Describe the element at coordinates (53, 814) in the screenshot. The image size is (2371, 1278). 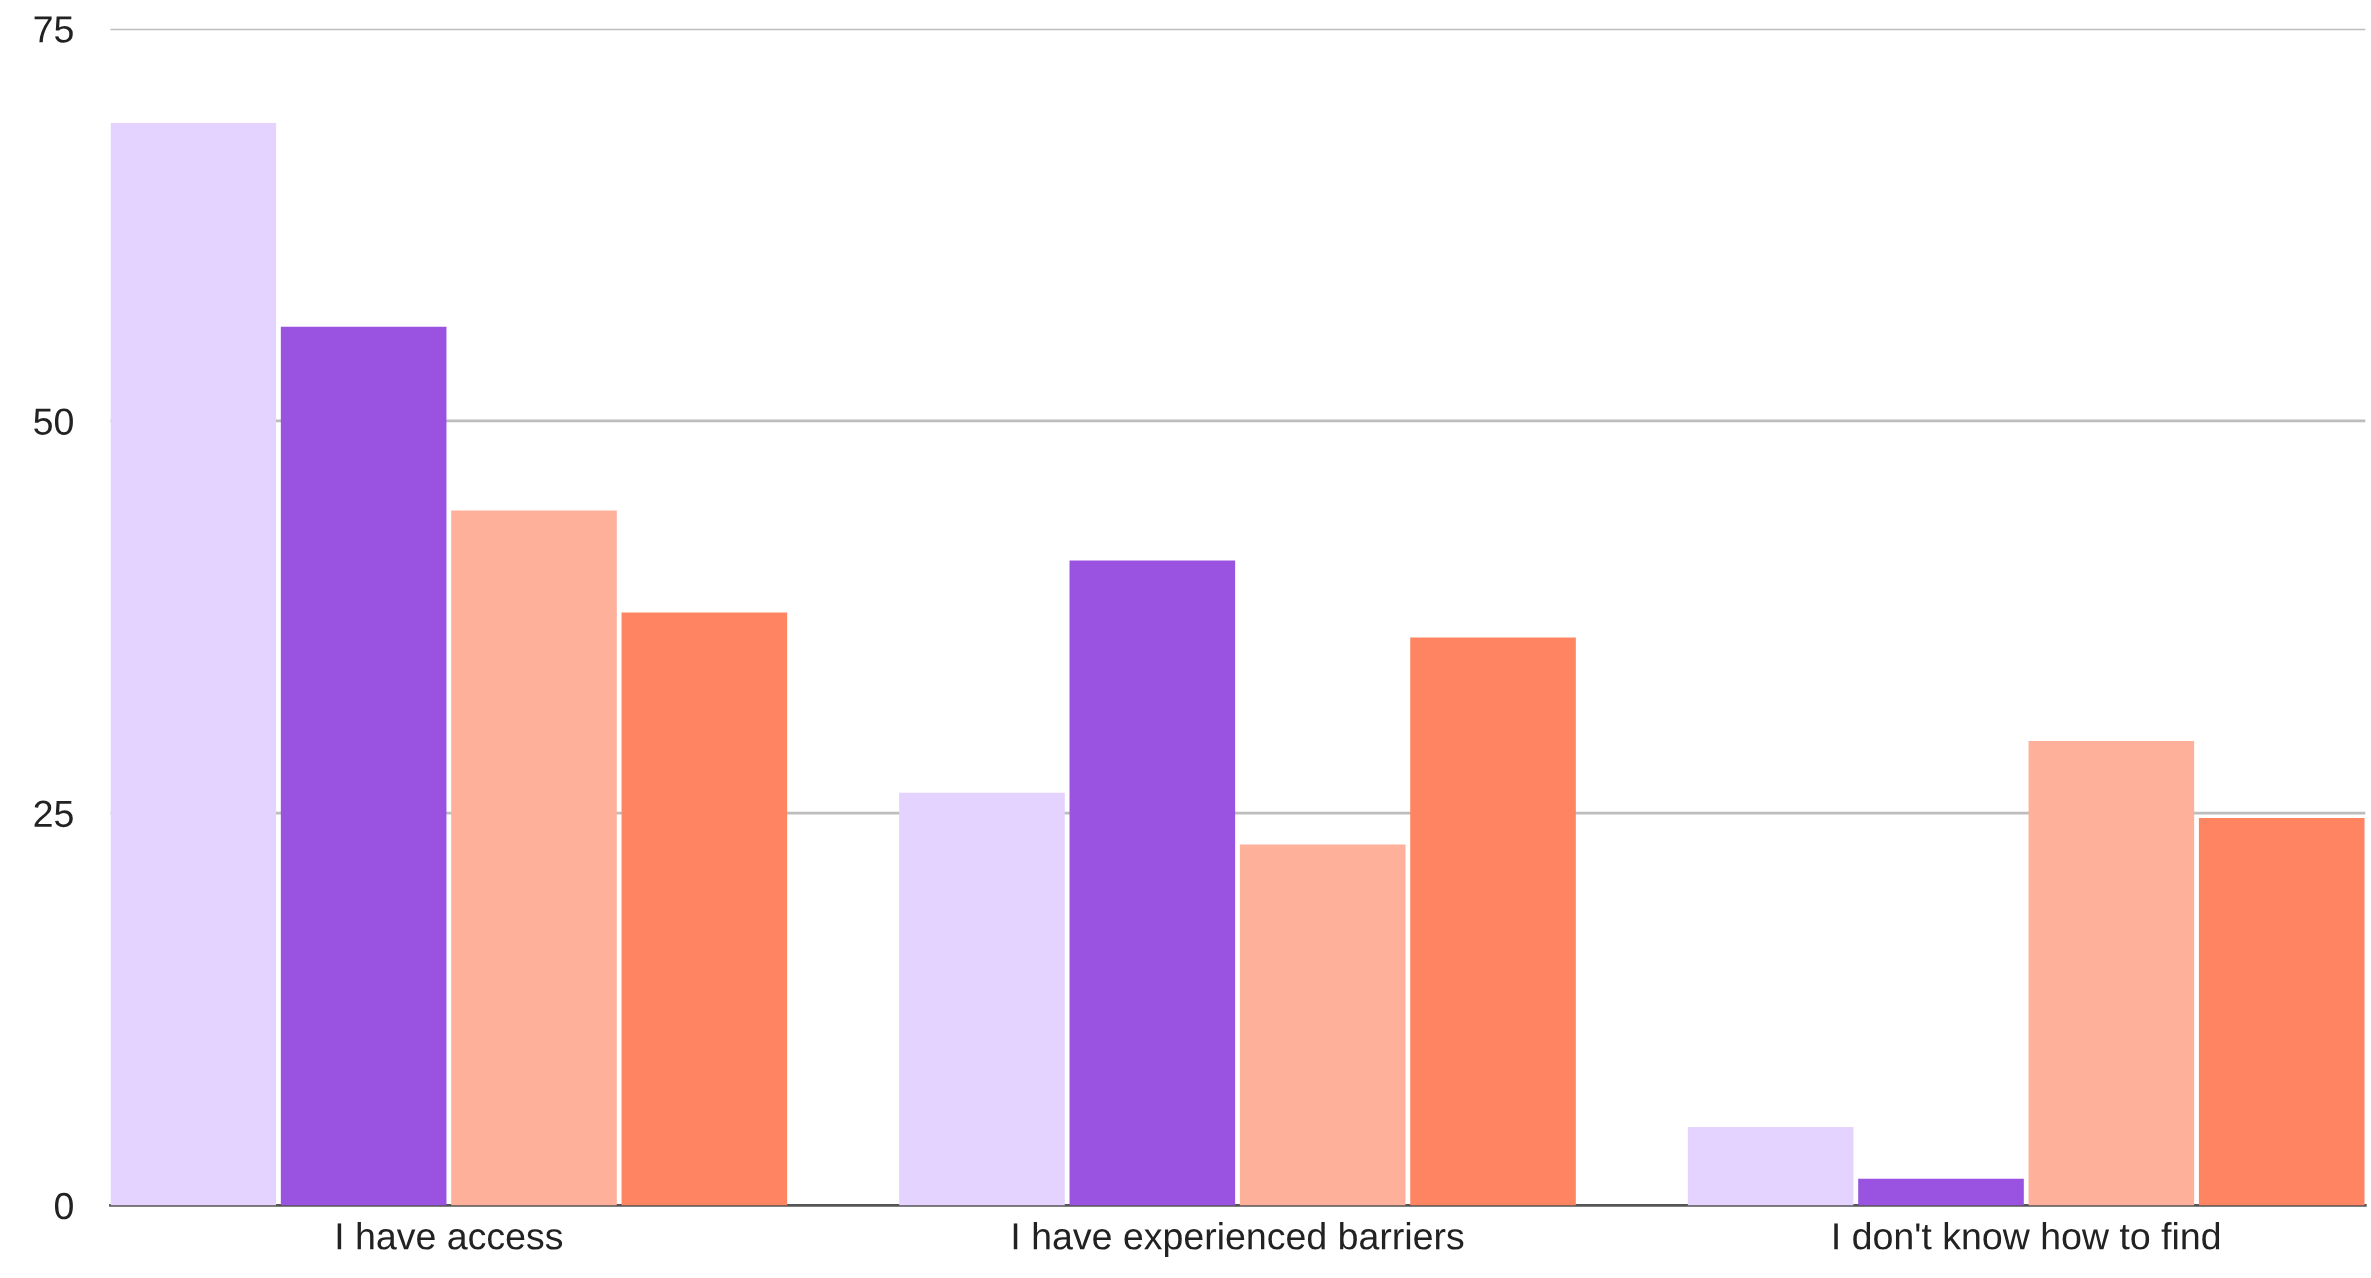
I see `y-tick-label: 25` at that location.